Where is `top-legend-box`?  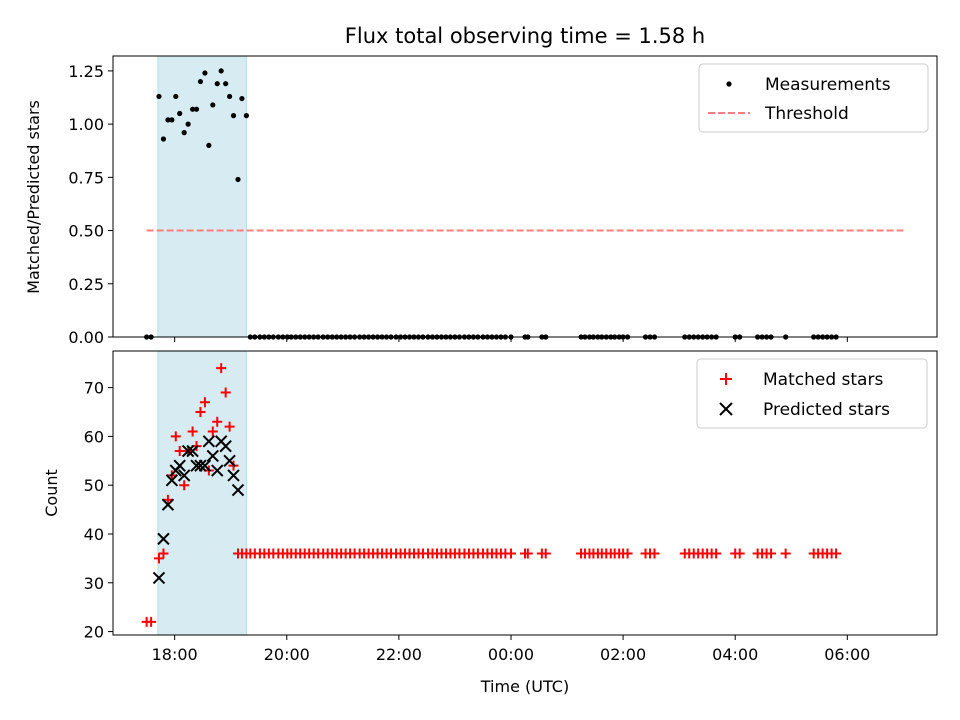
top-legend-box is located at coordinates (813, 98).